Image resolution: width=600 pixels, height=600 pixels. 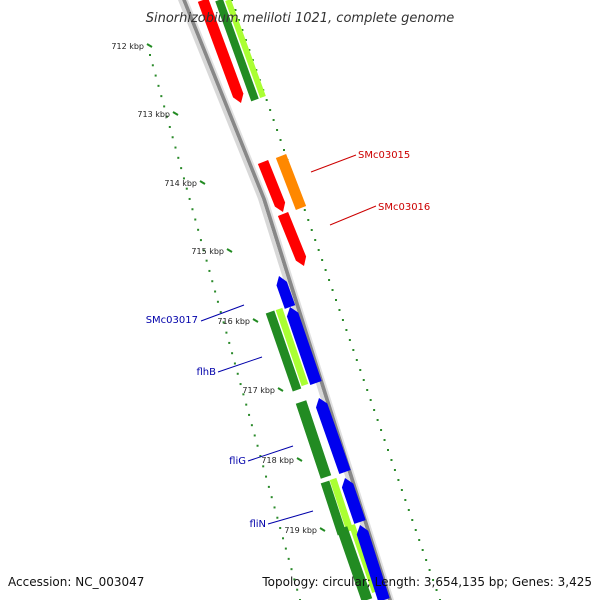 What do you see at coordinates (292, 238) in the screenshot?
I see `gene-red-smc03016` at bounding box center [292, 238].